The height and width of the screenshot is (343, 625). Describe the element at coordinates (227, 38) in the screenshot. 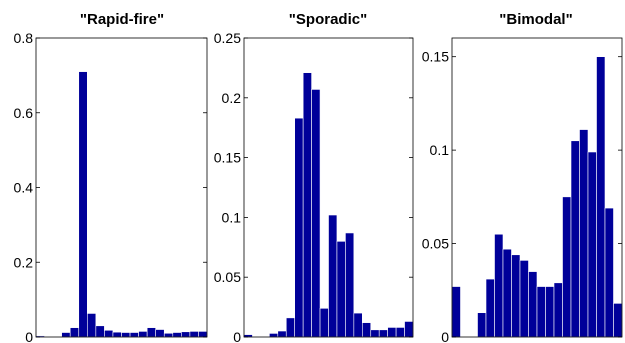

I see `y-tick-label: 0.25` at that location.